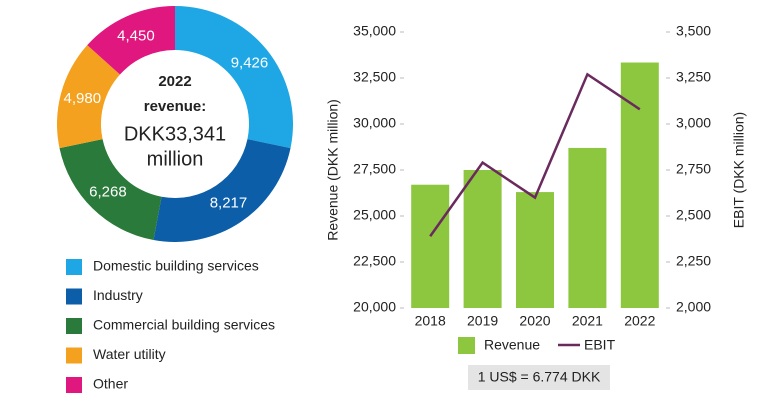 The image size is (768, 402). I want to click on y-tick-label: 35,000, so click(374, 31).